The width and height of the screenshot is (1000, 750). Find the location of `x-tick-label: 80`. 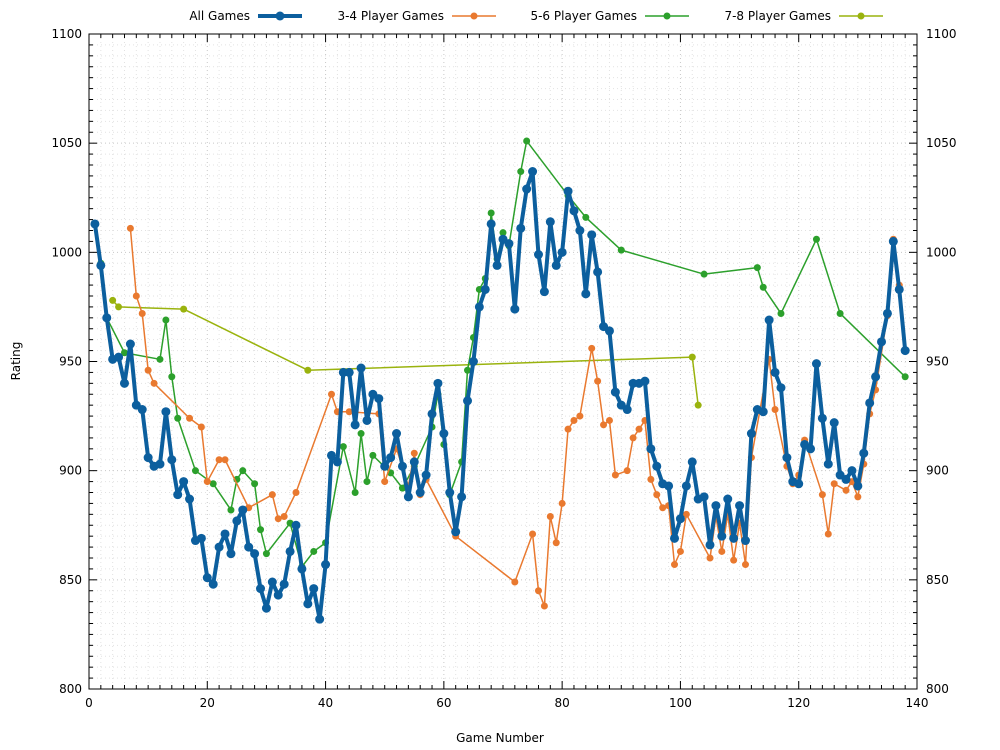

x-tick-label: 80 is located at coordinates (562, 703).